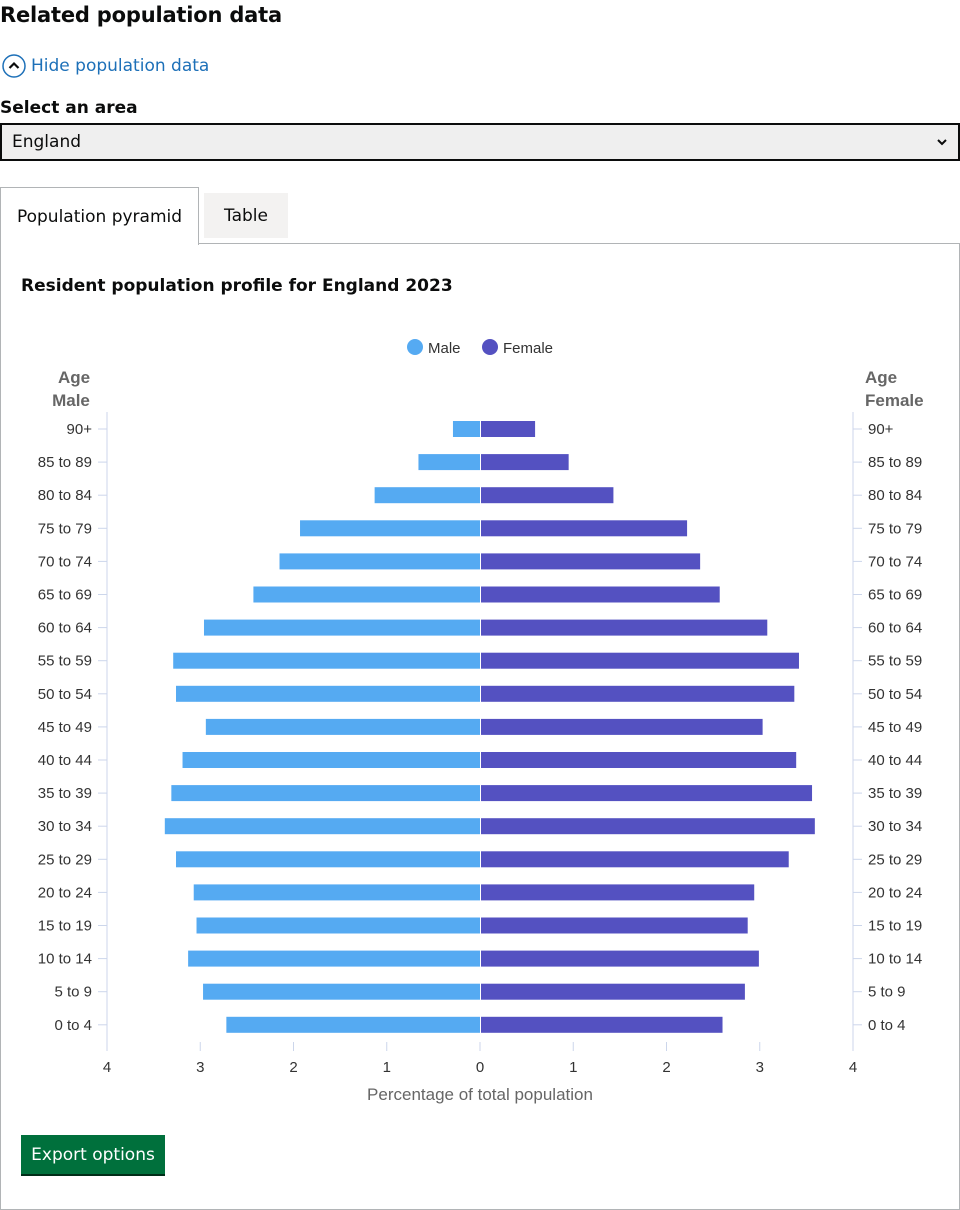 The width and height of the screenshot is (960, 1210). Describe the element at coordinates (895, 760) in the screenshot. I see `right-category-label: 40 to 44` at that location.